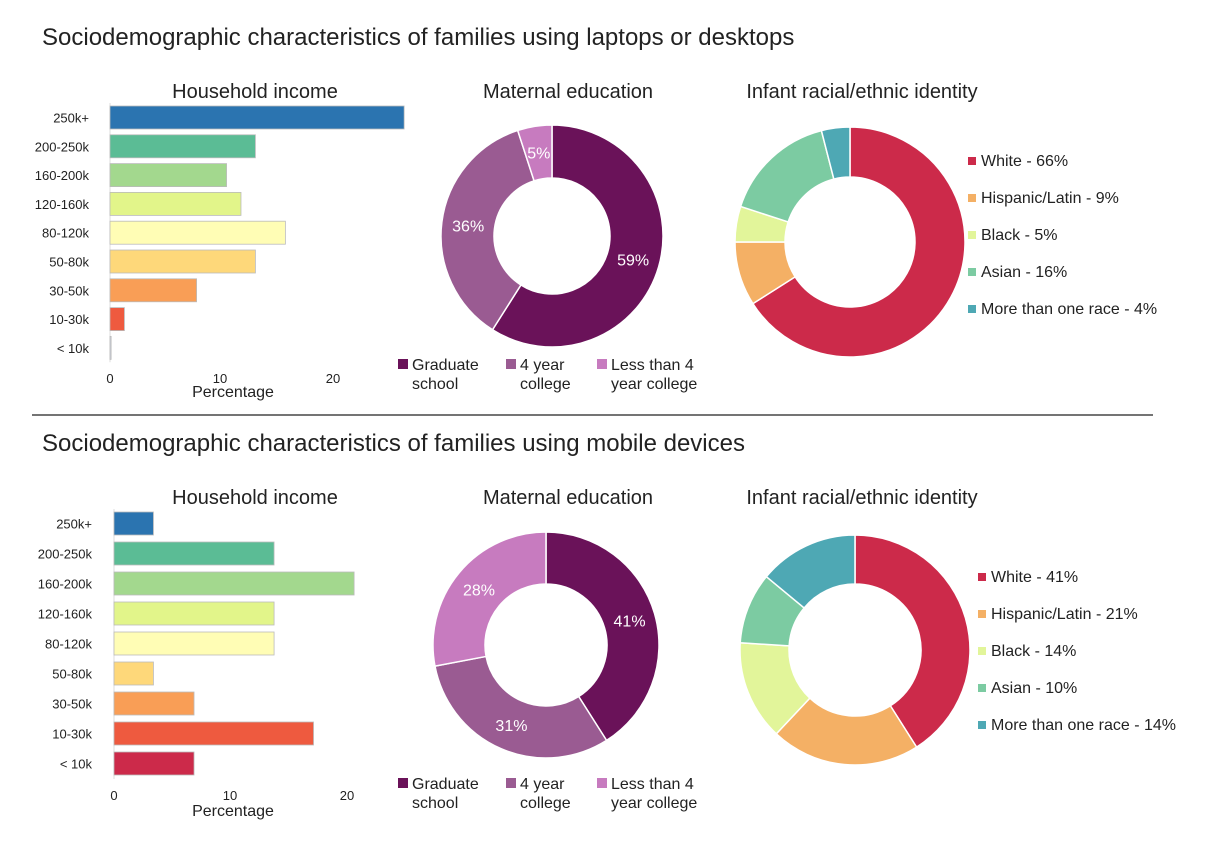 Image resolution: width=1212 pixels, height=854 pixels. I want to click on education-slice-label: 5%, so click(538, 154).